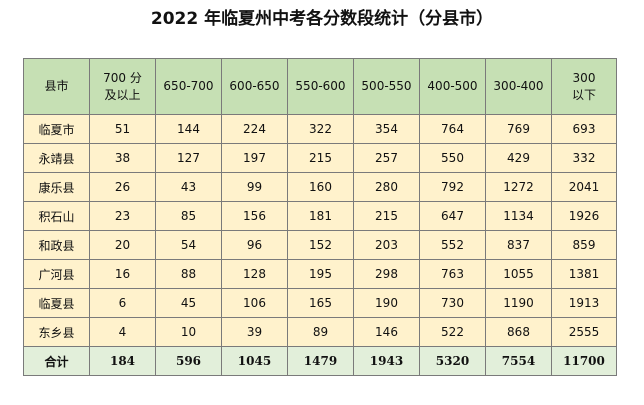 The image size is (644, 405). What do you see at coordinates (386, 187) in the screenshot?
I see `count-cell: 280` at bounding box center [386, 187].